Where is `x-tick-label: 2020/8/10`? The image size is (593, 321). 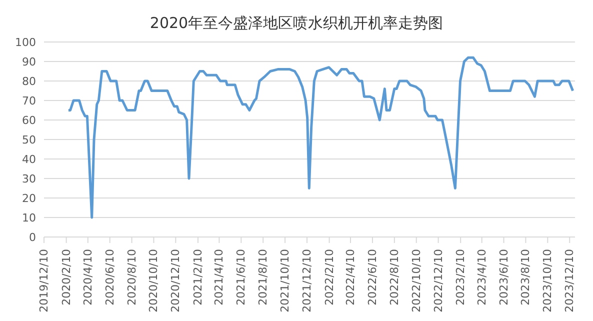
x-tick-label: 2020/8/10 is located at coordinates (131, 277).